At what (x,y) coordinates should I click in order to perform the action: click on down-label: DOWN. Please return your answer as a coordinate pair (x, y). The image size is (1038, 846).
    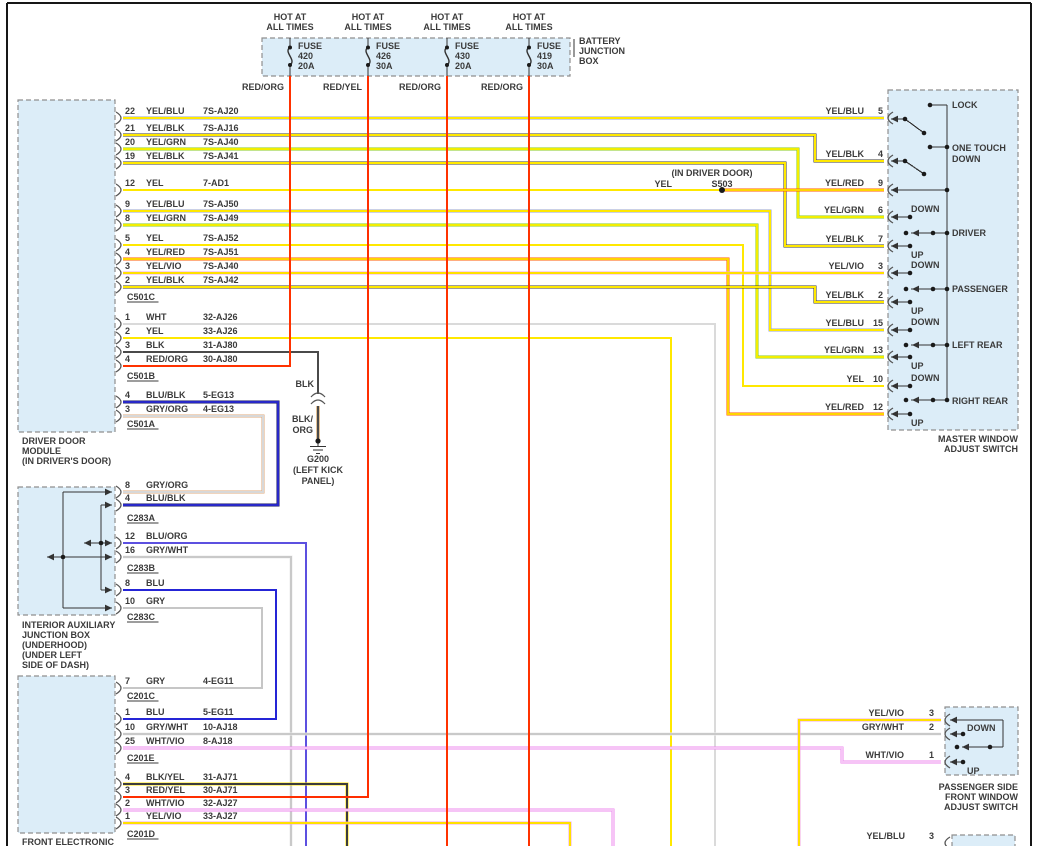
    Looking at the image, I should click on (925, 378).